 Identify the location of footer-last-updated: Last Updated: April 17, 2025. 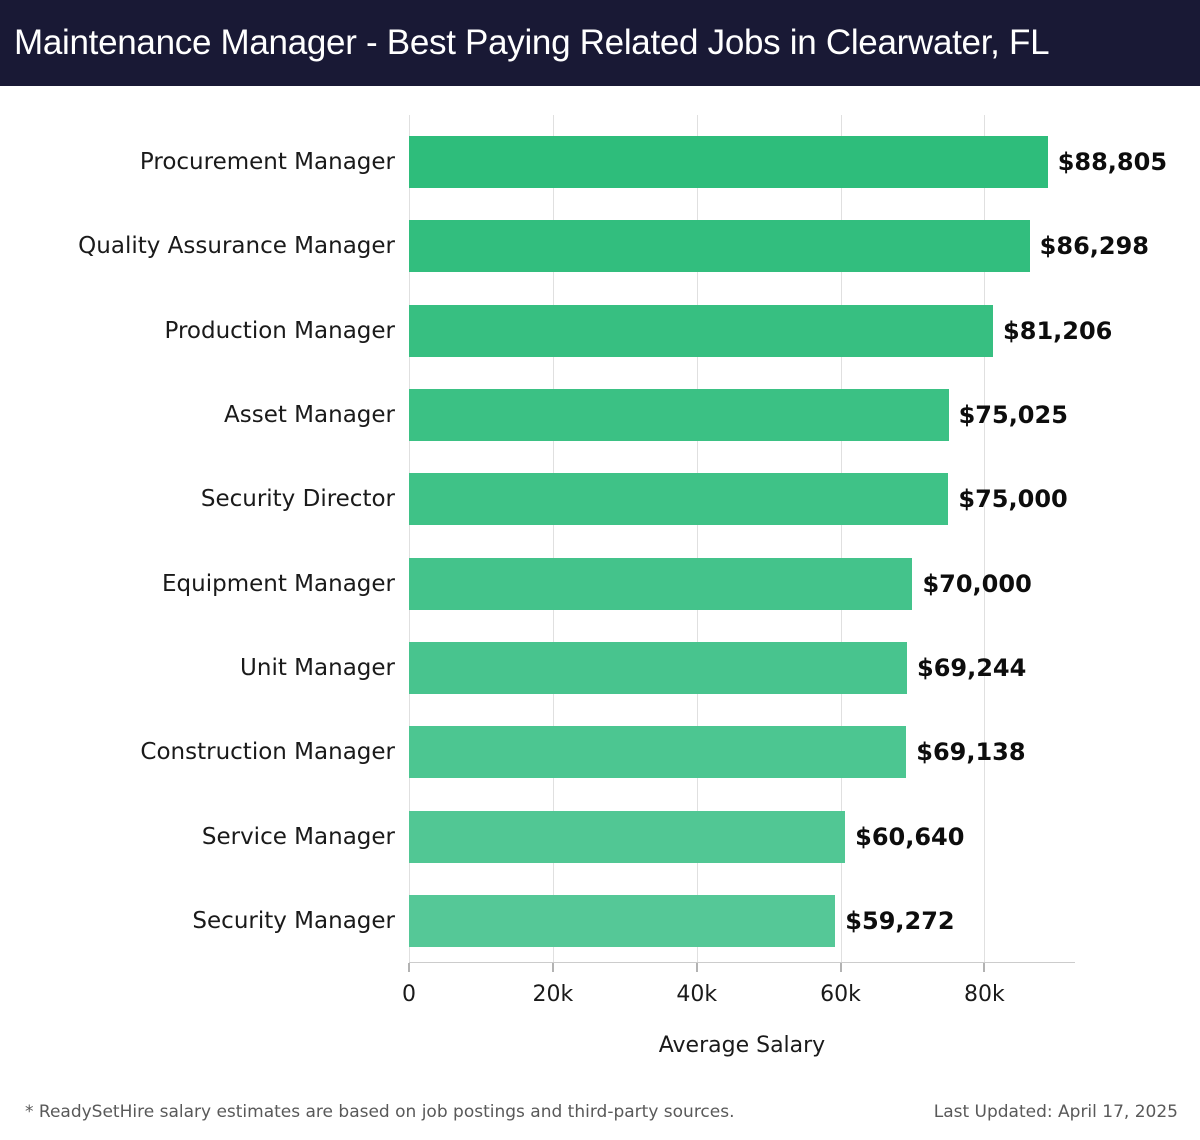
(1055, 1112).